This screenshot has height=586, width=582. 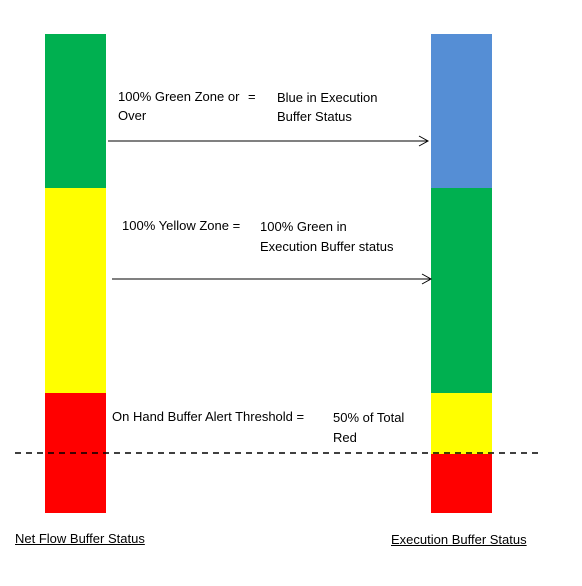 I want to click on net-flow-buffer-status-title: Net Flow Buffer Status, so click(x=80, y=538).